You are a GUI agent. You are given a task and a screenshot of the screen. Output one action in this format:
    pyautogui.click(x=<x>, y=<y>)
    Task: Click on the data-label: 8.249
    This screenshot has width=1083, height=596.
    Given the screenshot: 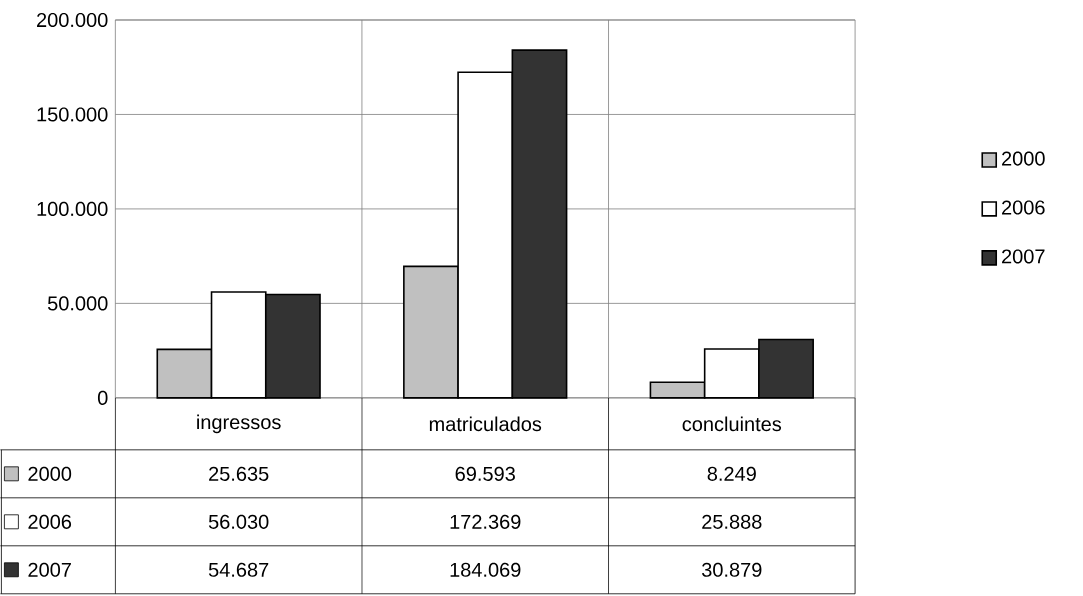 What is the action you would take?
    pyautogui.click(x=731, y=474)
    